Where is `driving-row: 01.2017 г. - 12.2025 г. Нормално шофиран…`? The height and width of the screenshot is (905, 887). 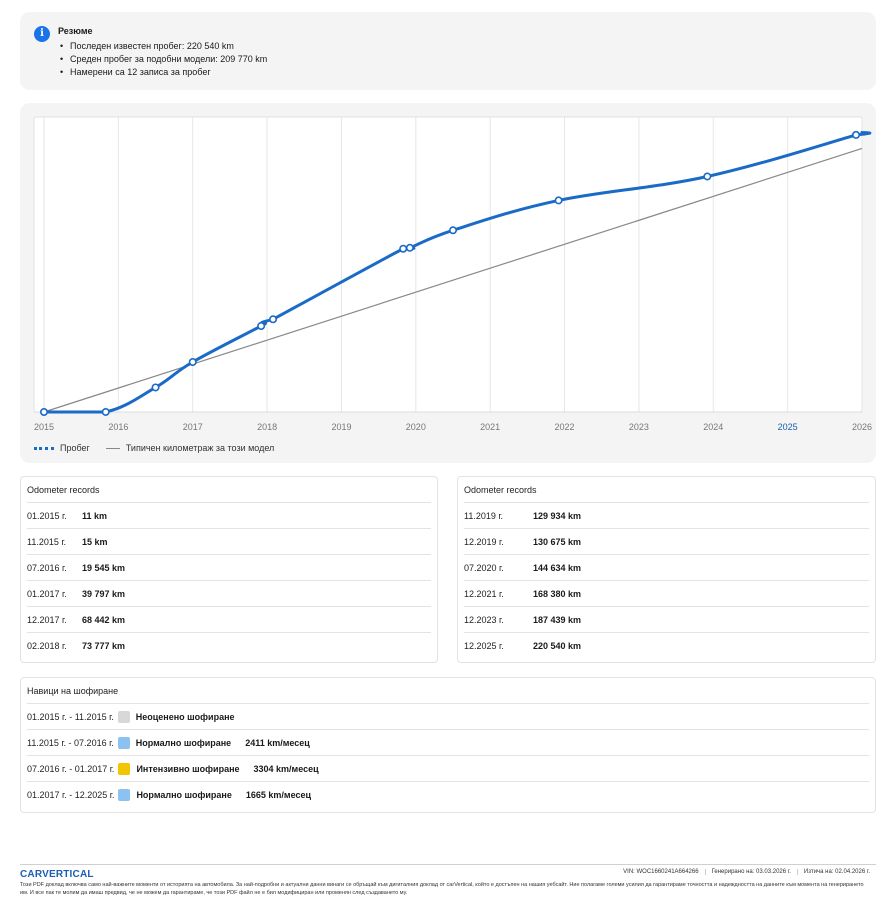
driving-row: 01.2017 г. - 12.2025 г. Нормално шофиран… is located at coordinates (448, 794).